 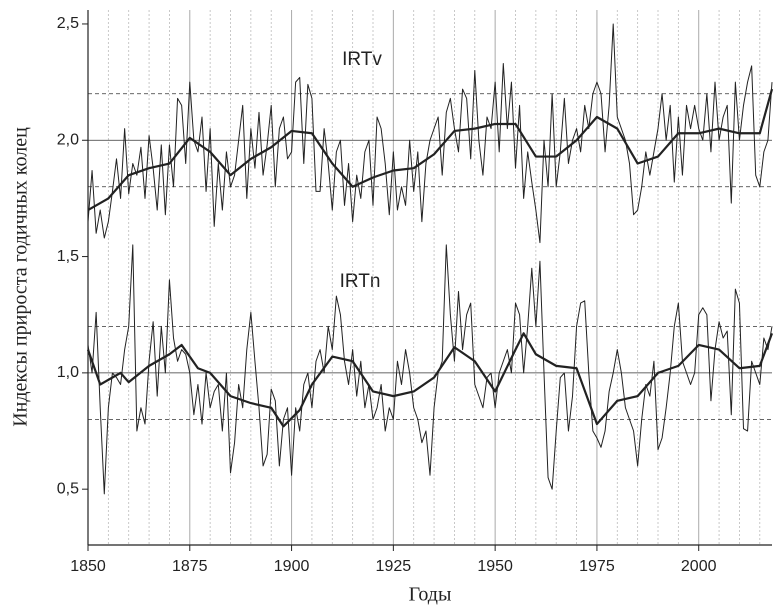 I want to click on x-tick-label: 1975, so click(x=597, y=566).